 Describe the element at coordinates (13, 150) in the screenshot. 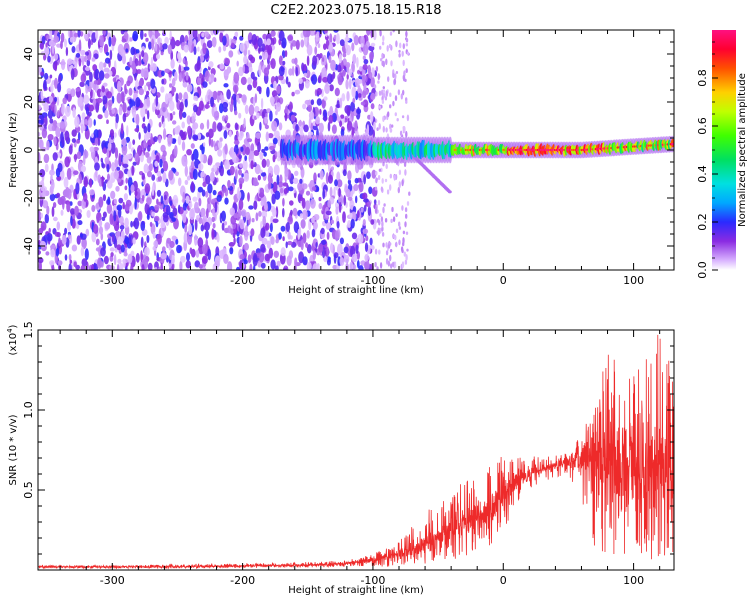

I see `spectrogram-y-axis-title: Frequency (Hz)` at that location.